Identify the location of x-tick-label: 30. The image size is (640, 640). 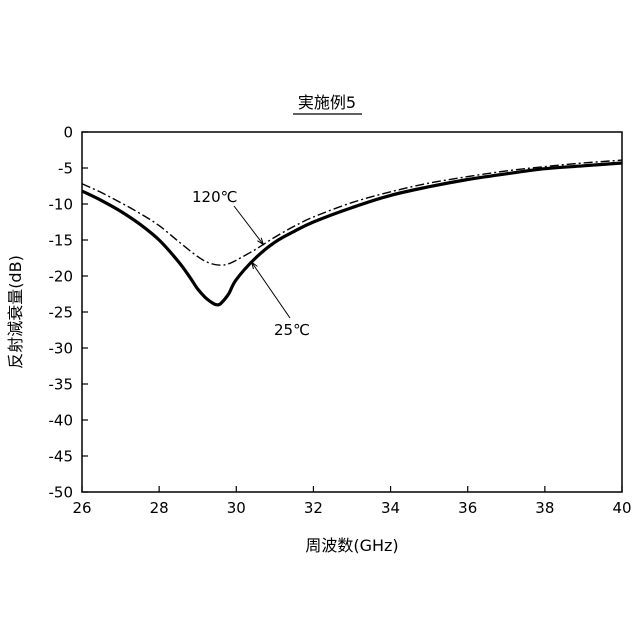
(236, 508).